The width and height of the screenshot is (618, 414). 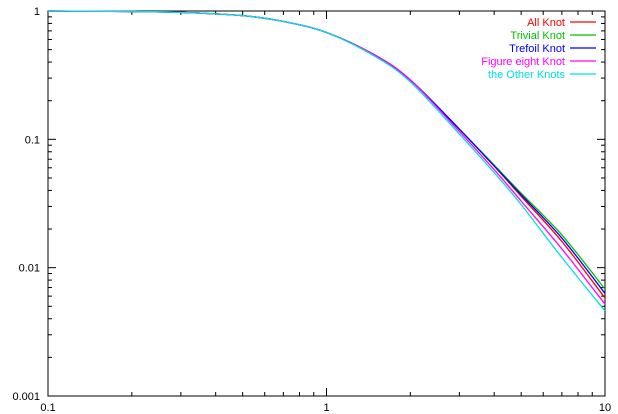 I want to click on y-tick-label: 0.001, so click(x=26, y=397).